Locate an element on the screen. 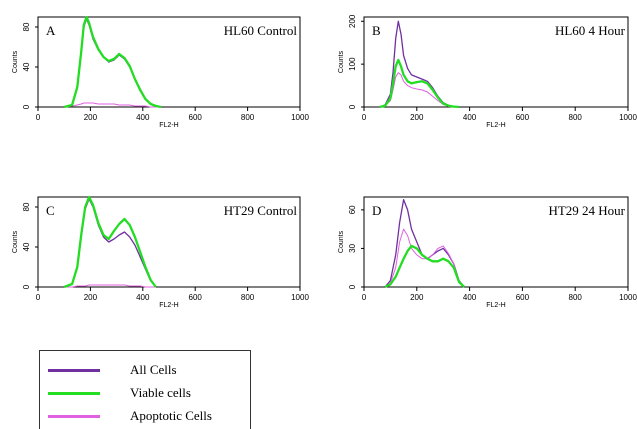 This screenshot has width=637, height=429. panel-b-y-axis-label: Counts is located at coordinates (341, 61).